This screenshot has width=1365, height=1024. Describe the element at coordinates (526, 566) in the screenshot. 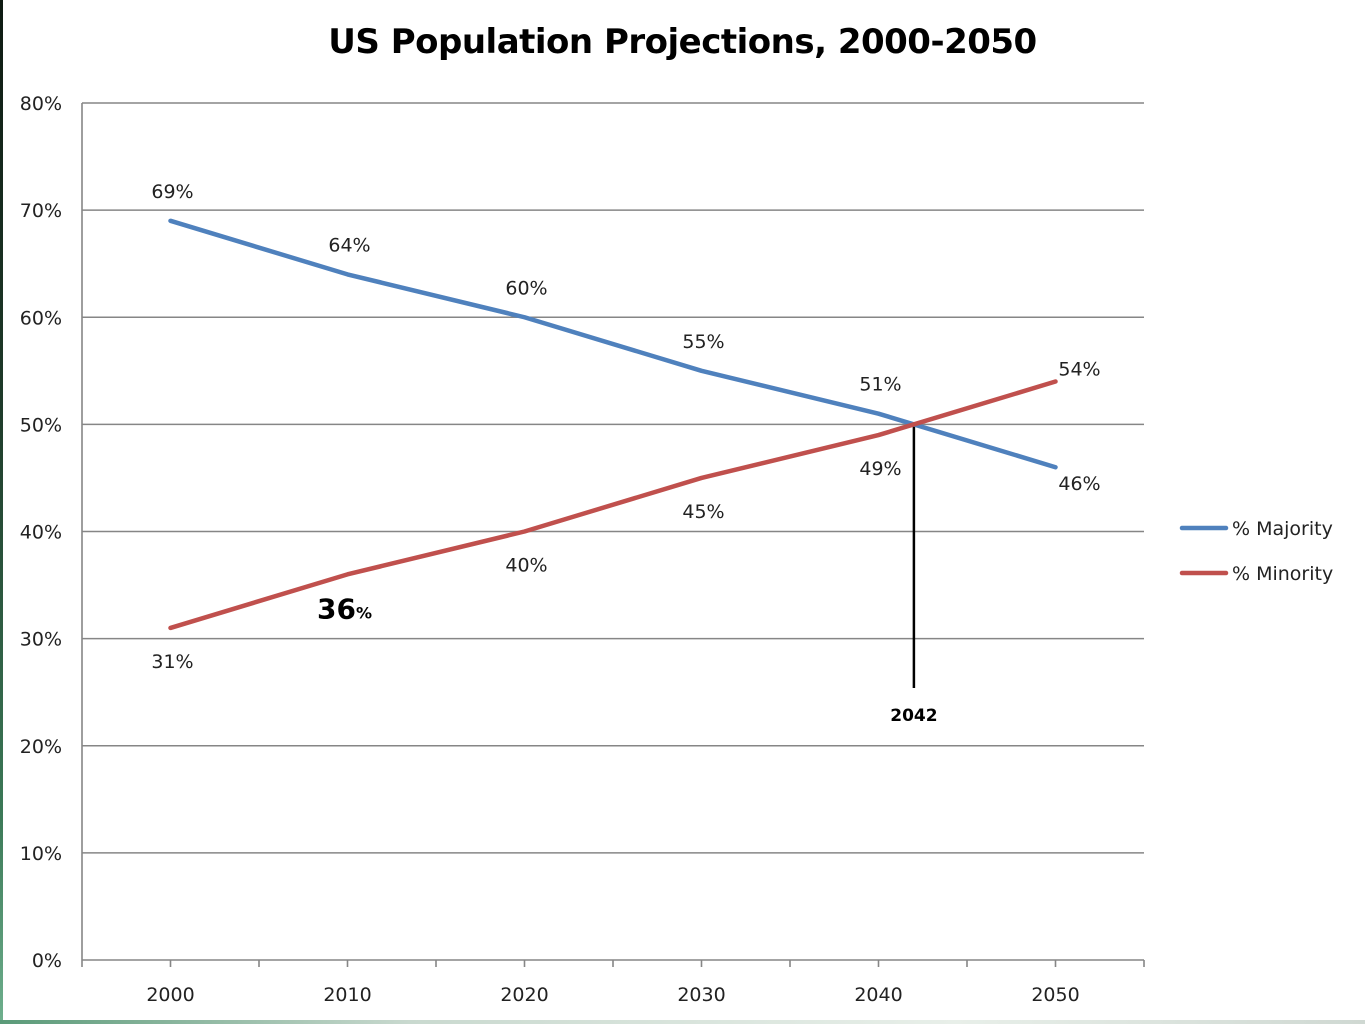

I see `data-label: 40%` at that location.